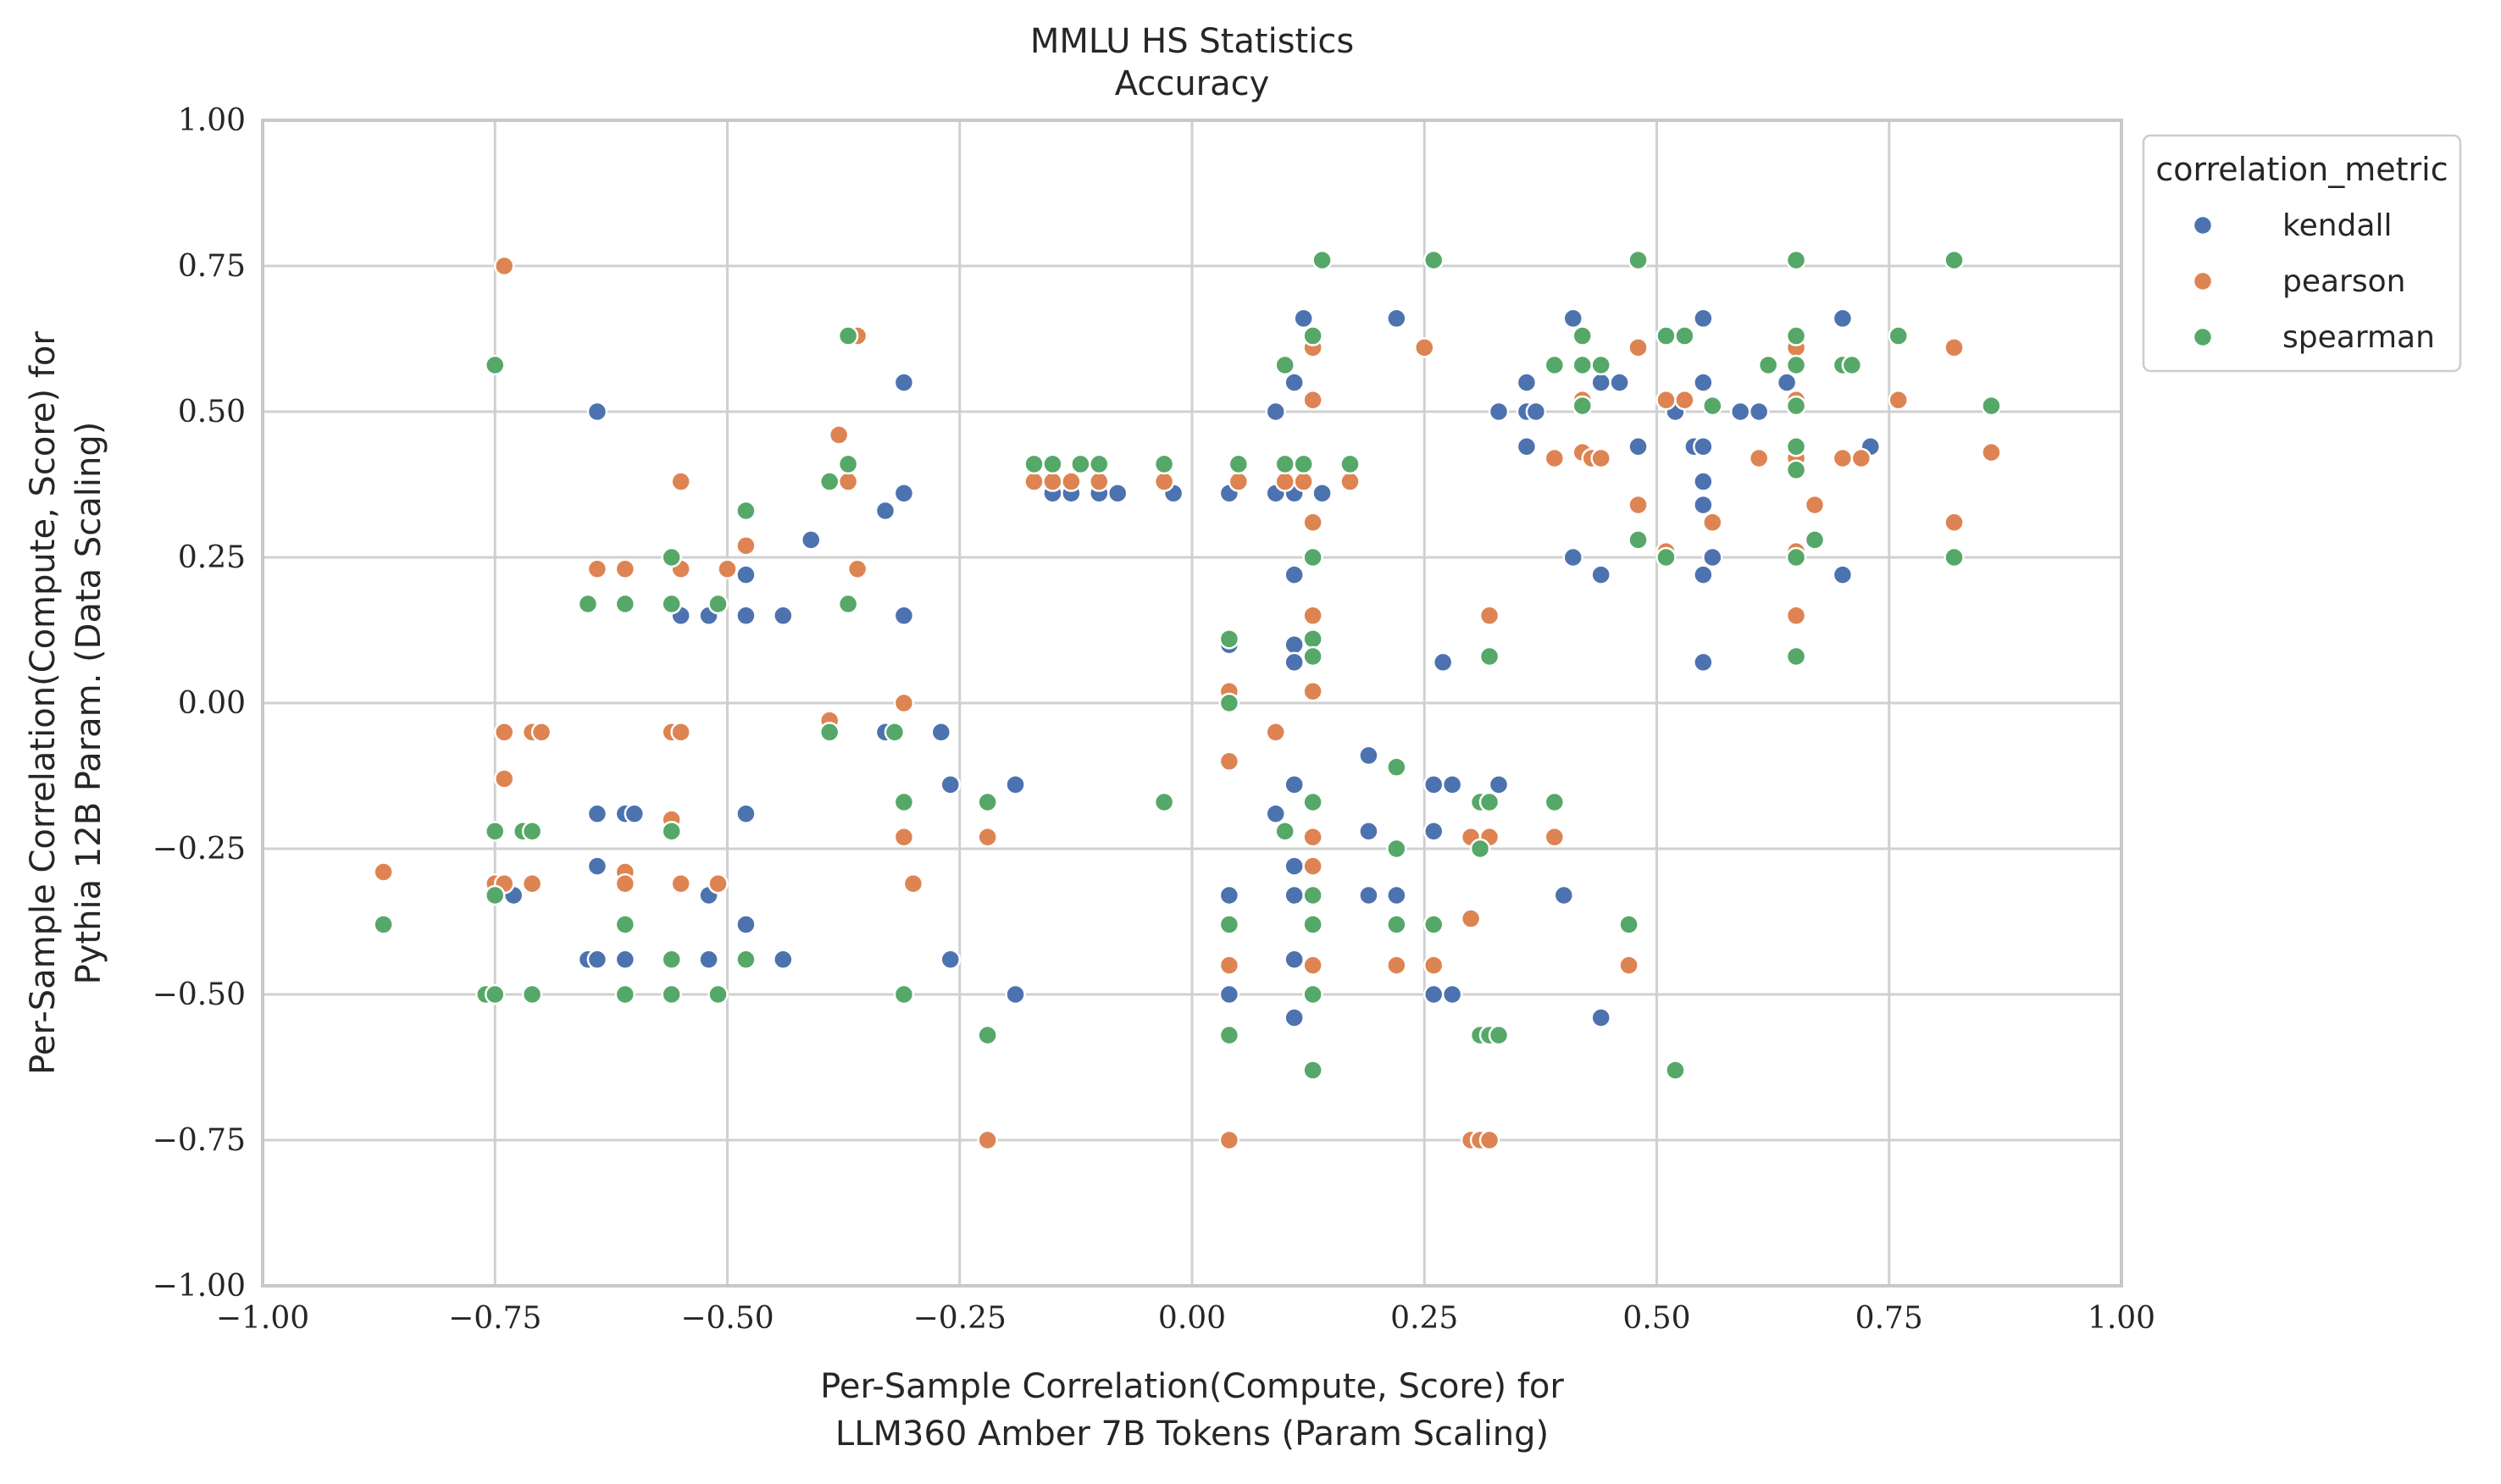  What do you see at coordinates (88, 703) in the screenshot?
I see `y-axis-label-line2: Pythia 12B Param. (Data Scaling)` at bounding box center [88, 703].